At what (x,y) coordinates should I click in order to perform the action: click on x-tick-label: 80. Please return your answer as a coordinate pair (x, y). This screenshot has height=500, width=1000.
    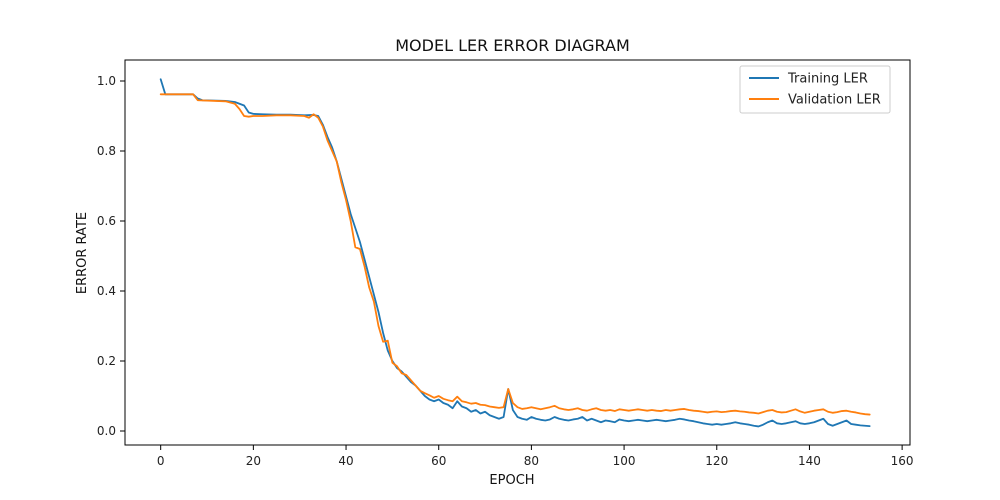
    Looking at the image, I should click on (531, 461).